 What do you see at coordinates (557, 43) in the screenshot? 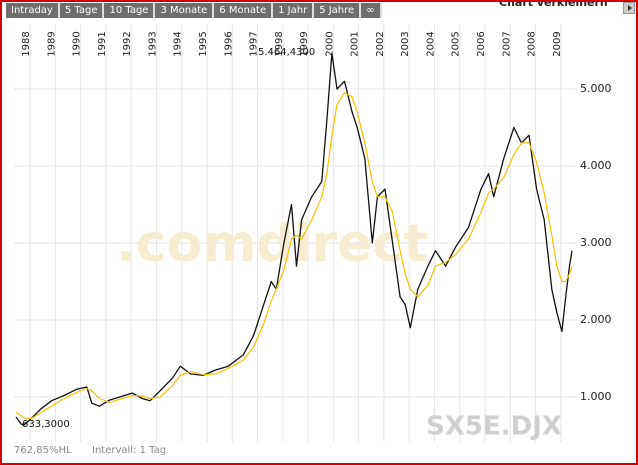
I see `x-tick-label: 2009` at bounding box center [557, 43].